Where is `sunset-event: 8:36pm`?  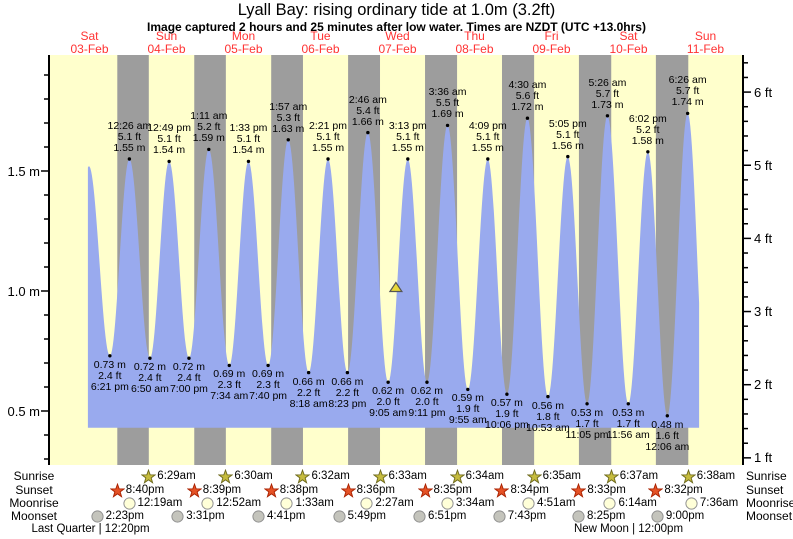 sunset-event: 8:36pm is located at coordinates (367, 490).